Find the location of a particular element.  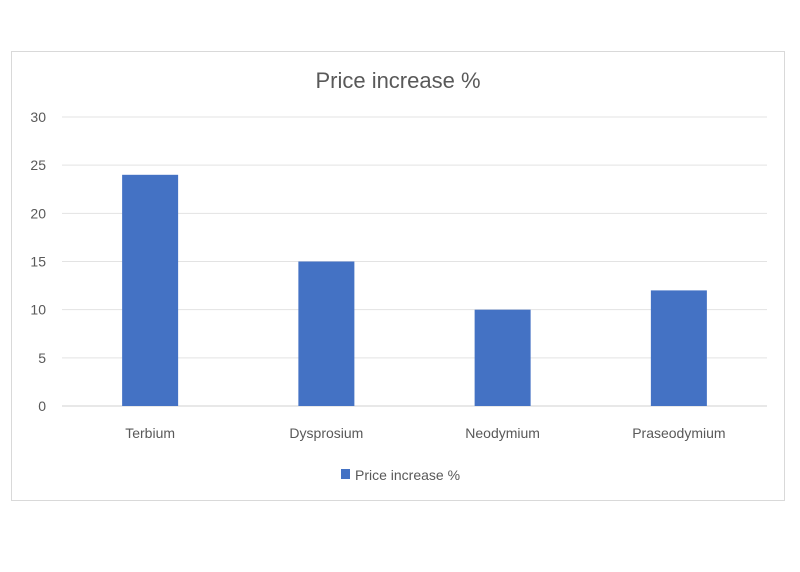

chart-title: Price increase % is located at coordinates (397, 80).